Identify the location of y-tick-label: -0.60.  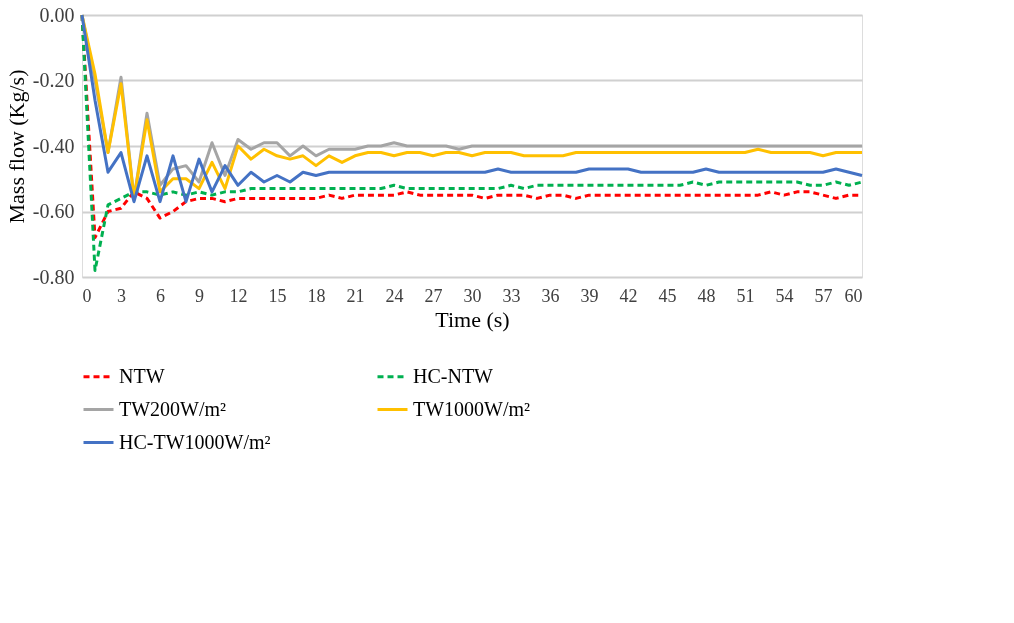
(53, 211).